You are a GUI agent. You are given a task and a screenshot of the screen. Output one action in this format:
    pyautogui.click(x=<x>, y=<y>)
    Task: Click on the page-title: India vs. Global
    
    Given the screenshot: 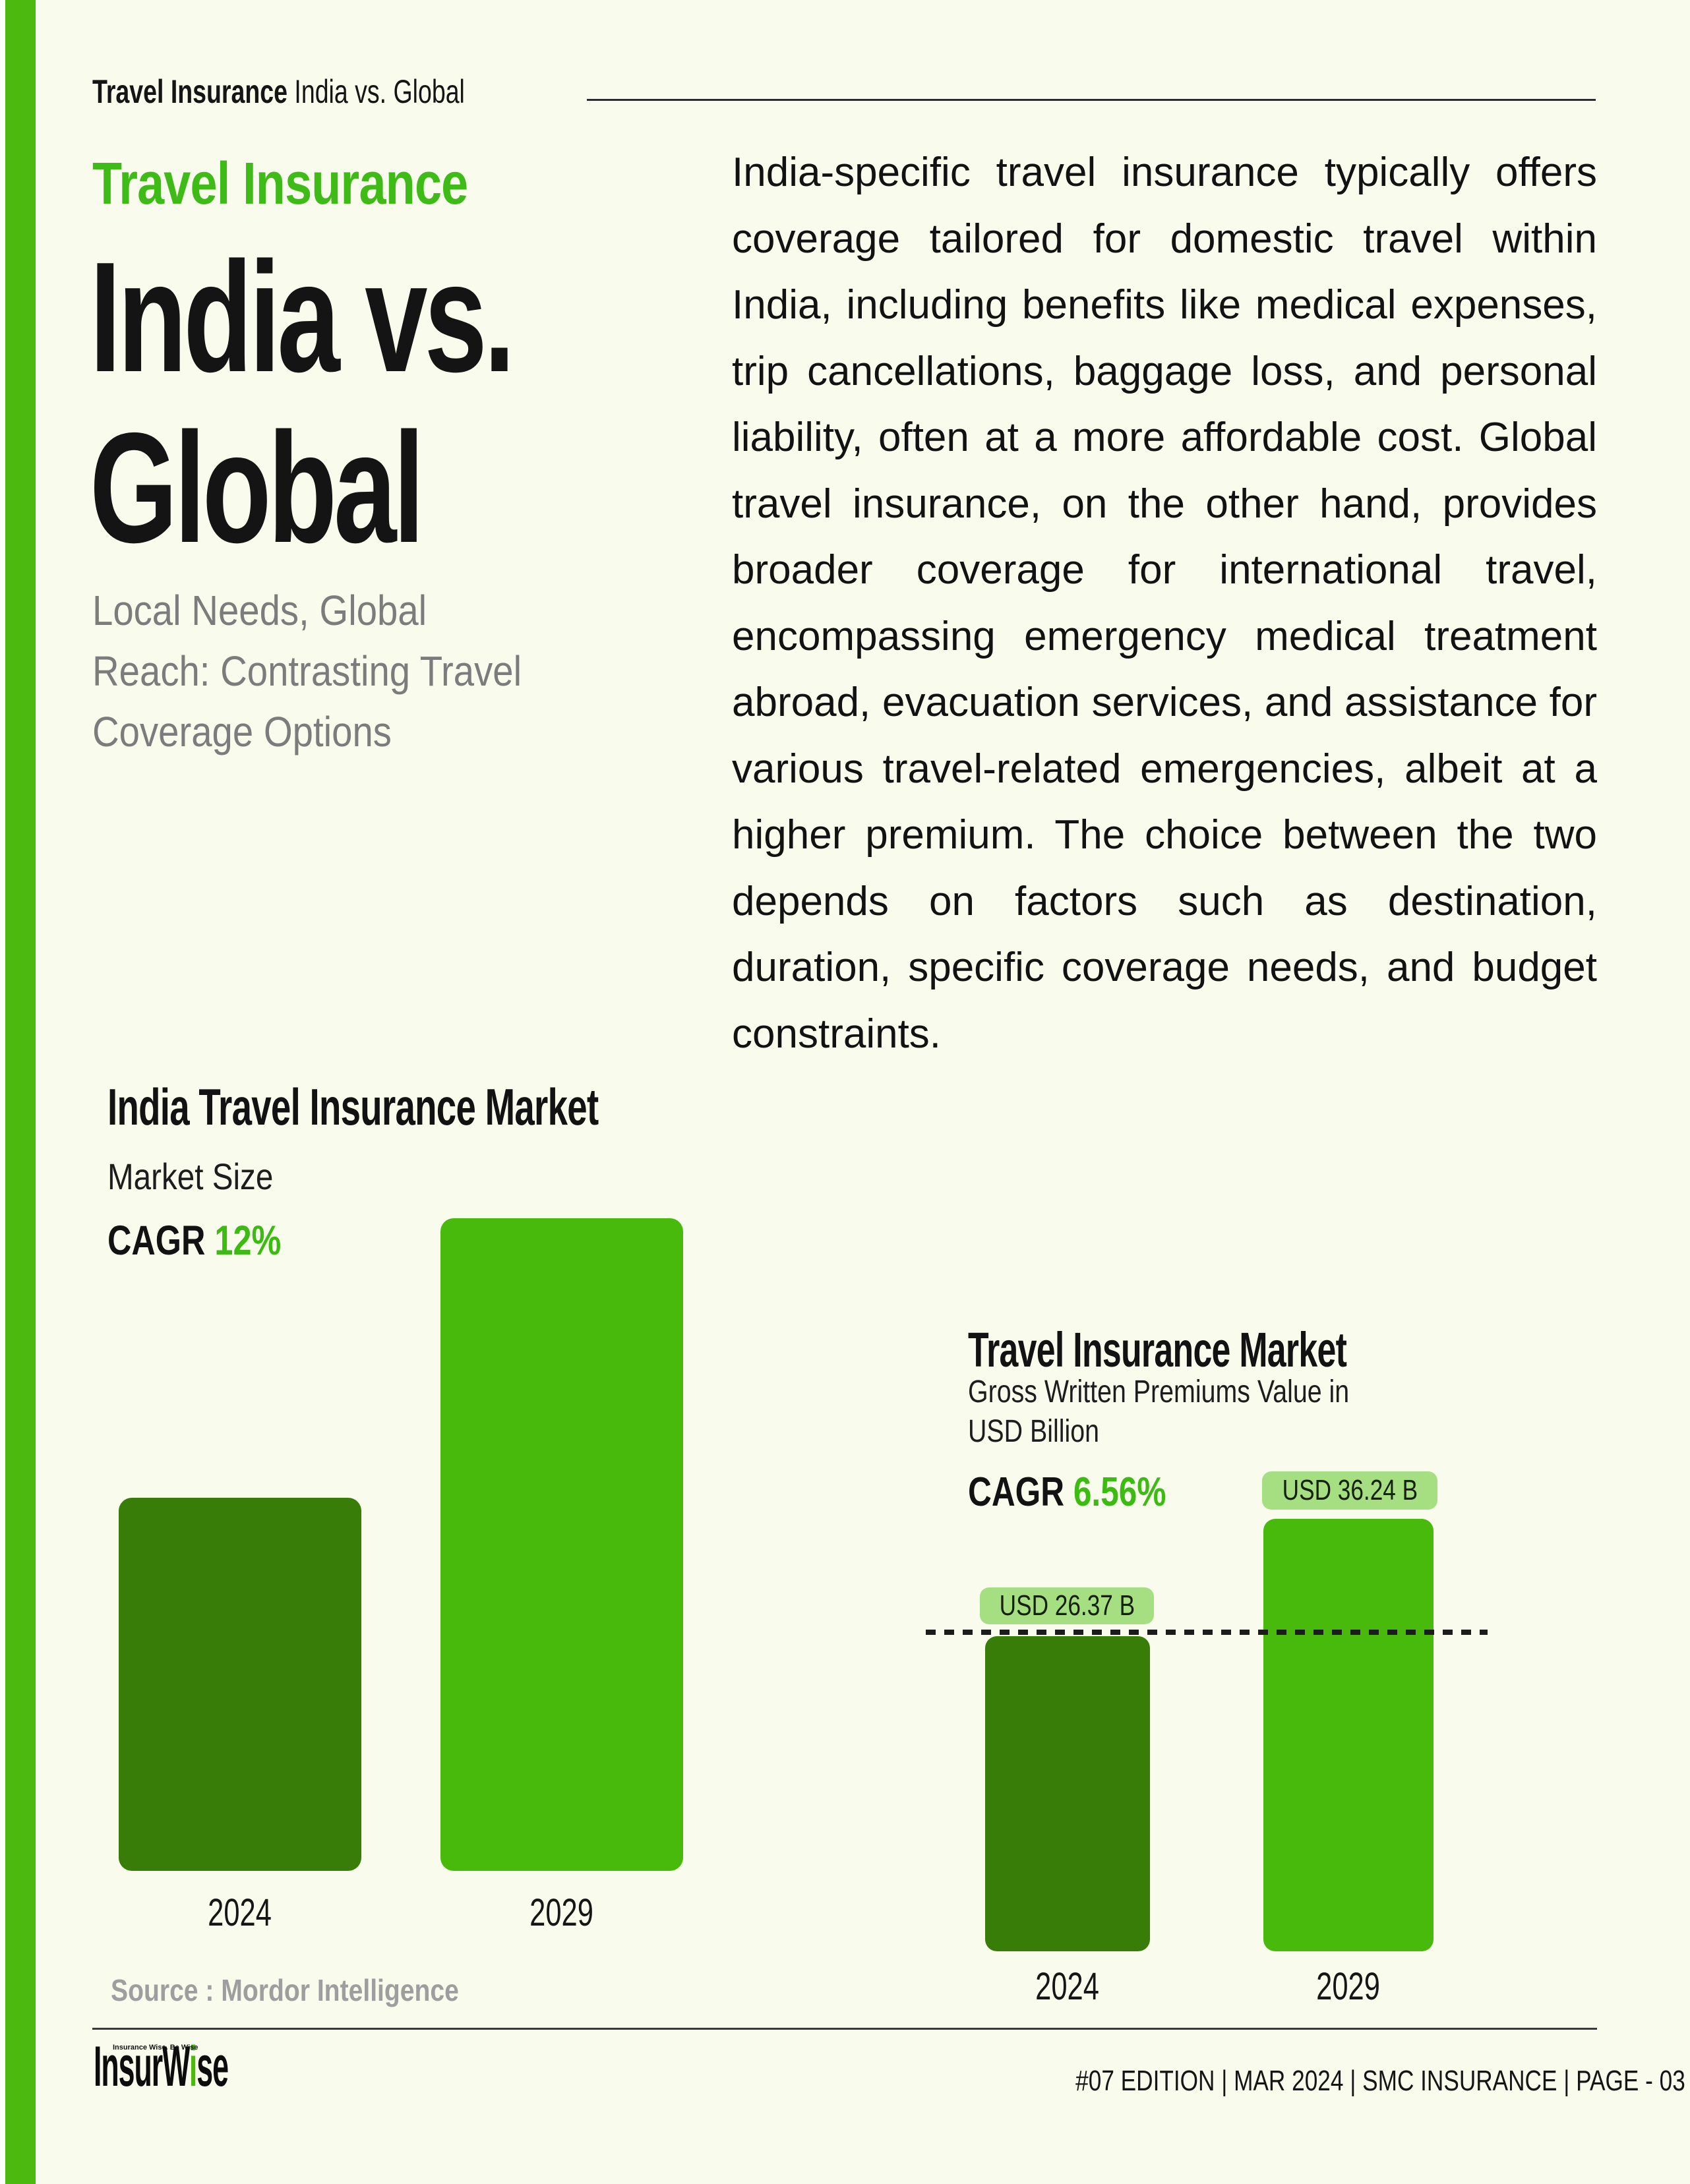 What is the action you would take?
    pyautogui.click(x=383, y=403)
    